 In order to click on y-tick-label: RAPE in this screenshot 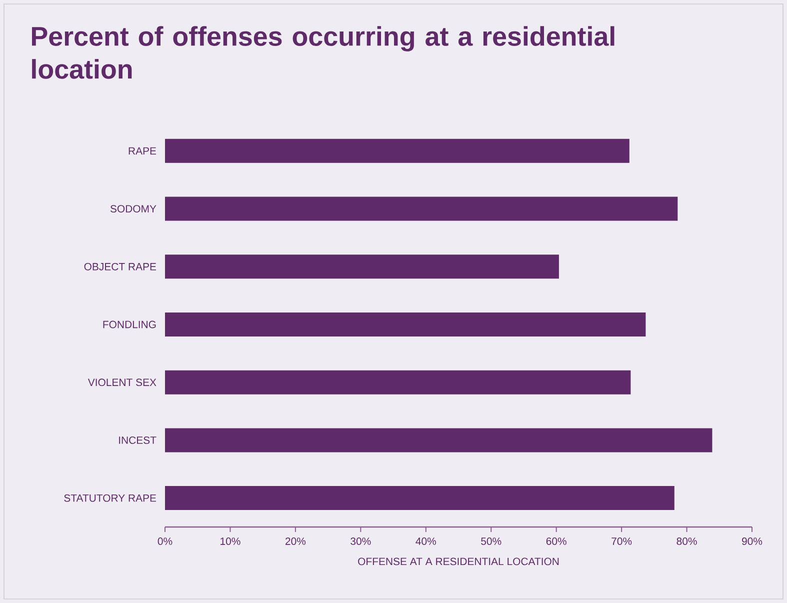, I will do `click(142, 151)`.